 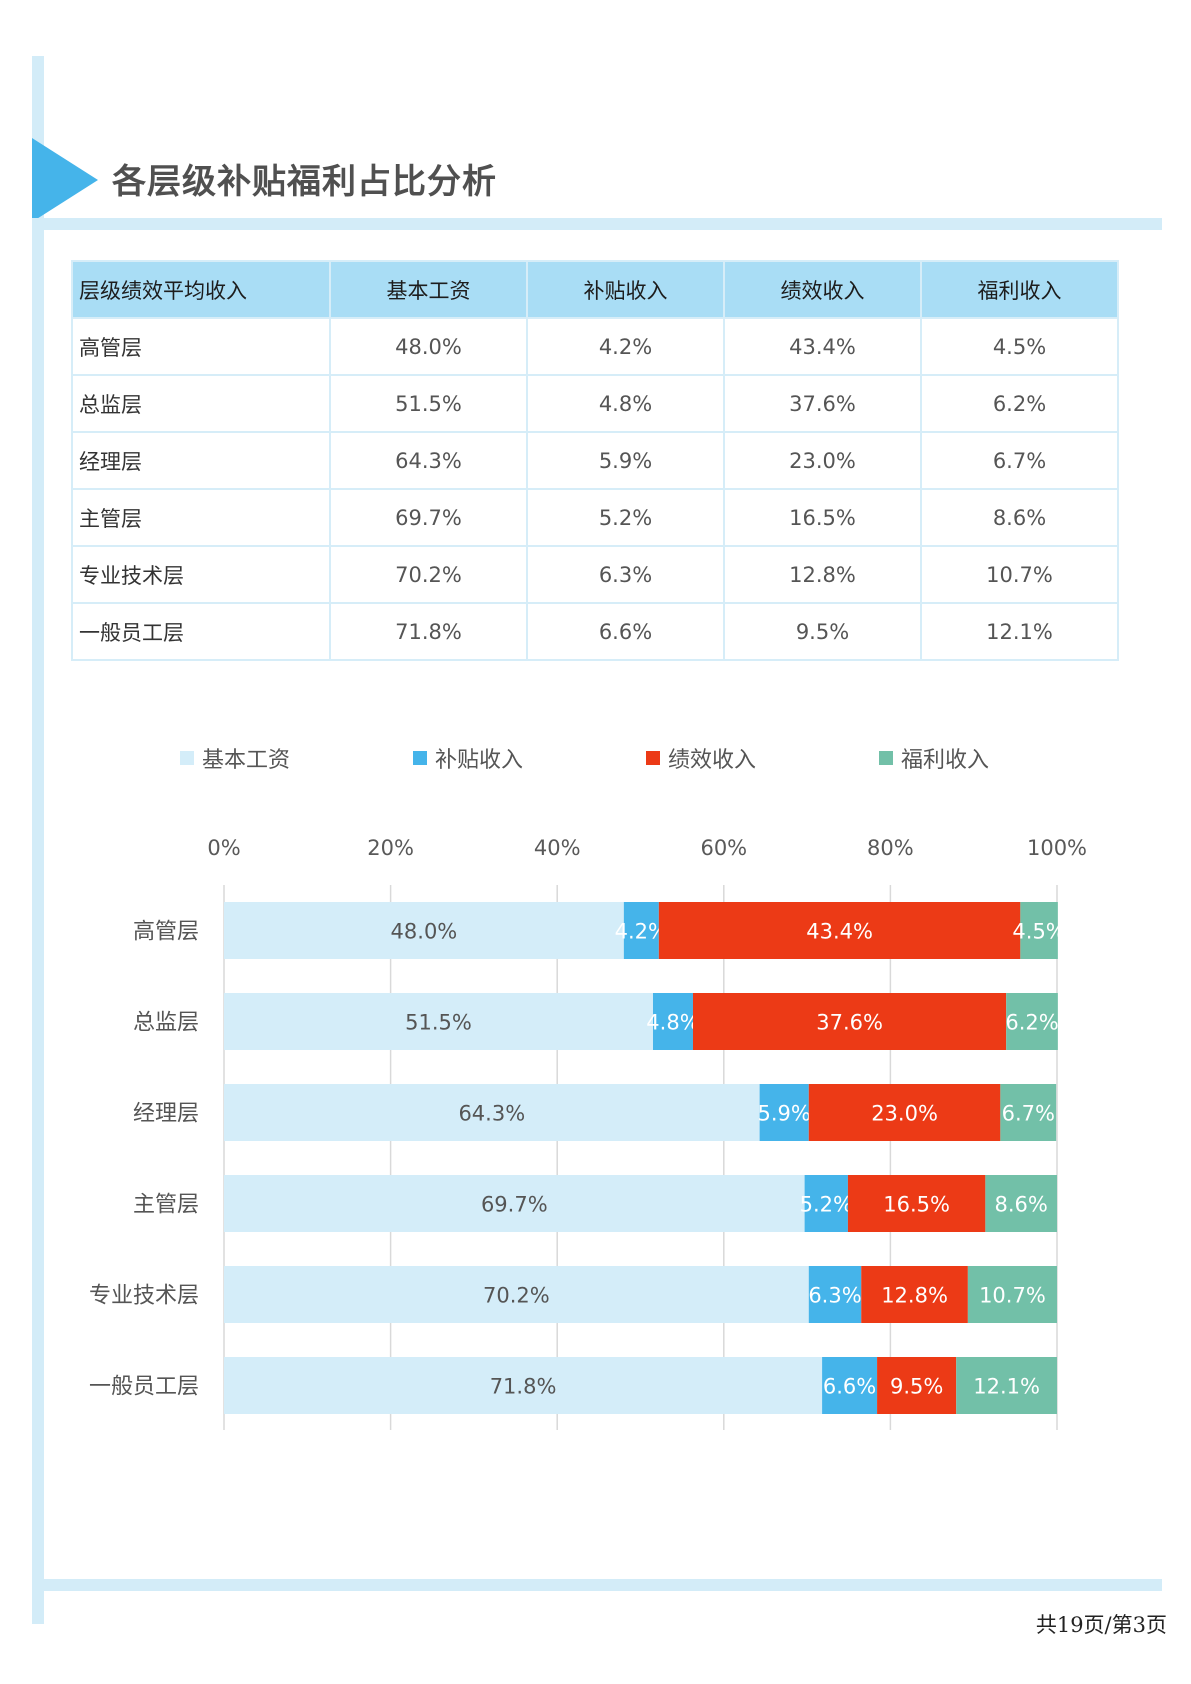 I want to click on frame-top-bar, so click(x=597, y=224).